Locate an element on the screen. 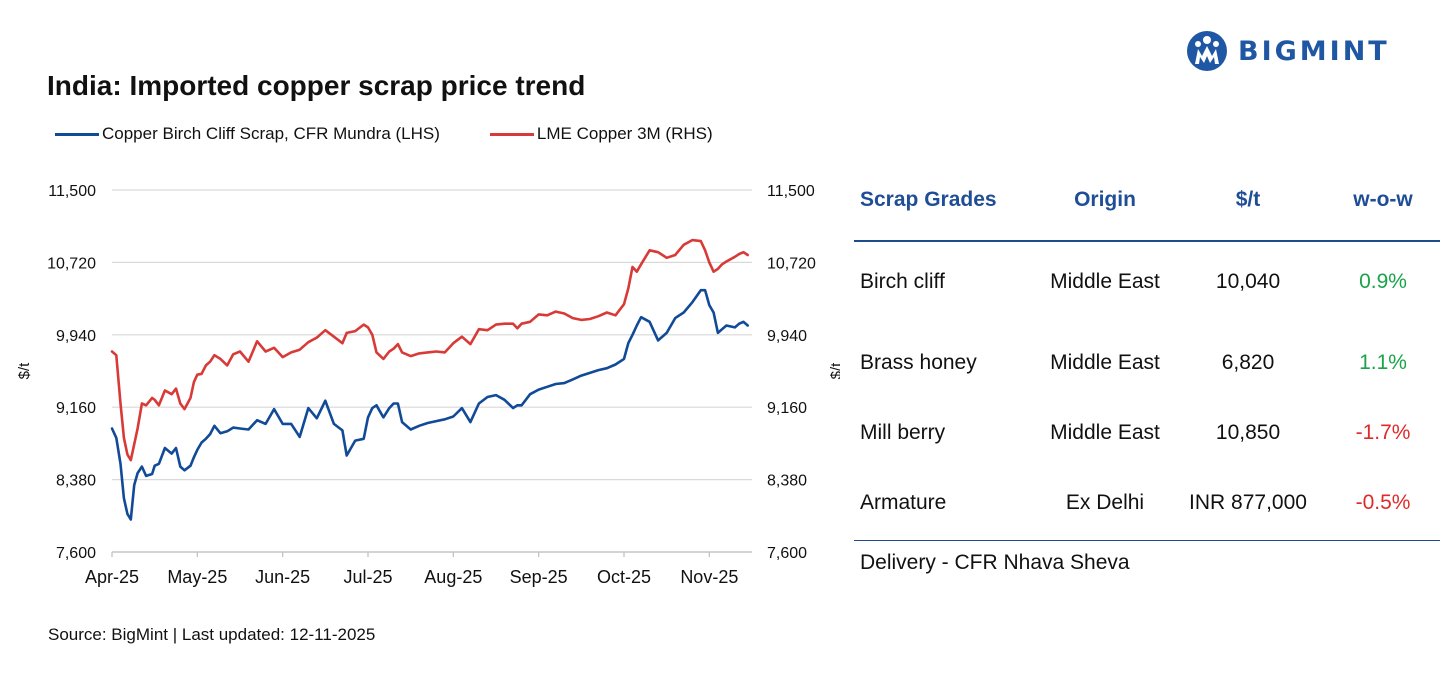 Image resolution: width=1452 pixels, height=683 pixels. left-tick-label: 9,160 is located at coordinates (76, 408).